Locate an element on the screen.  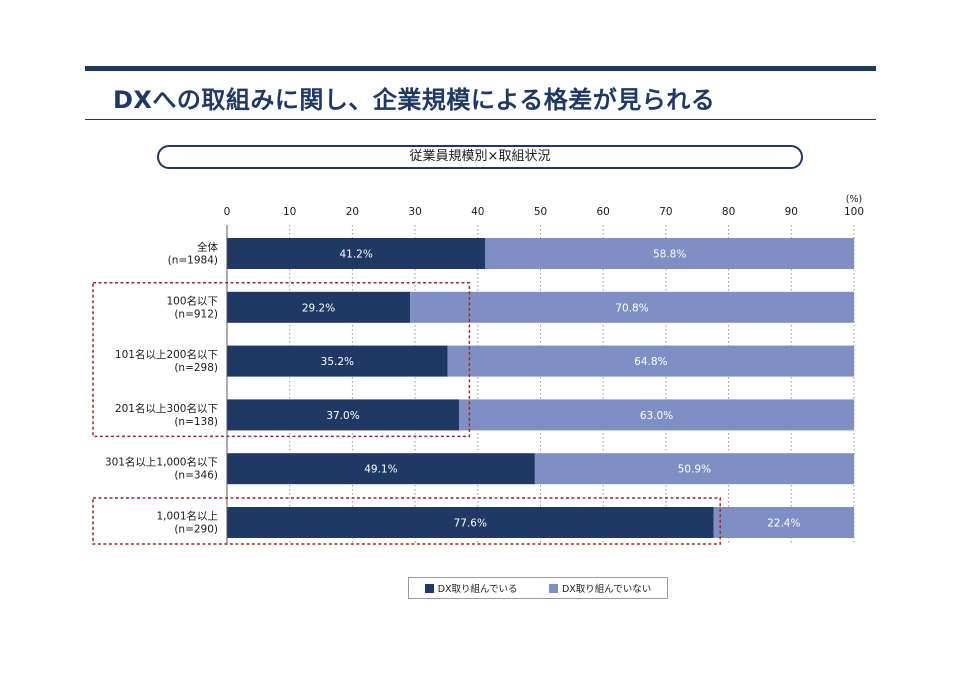
data-label: 49.1% is located at coordinates (380, 470).